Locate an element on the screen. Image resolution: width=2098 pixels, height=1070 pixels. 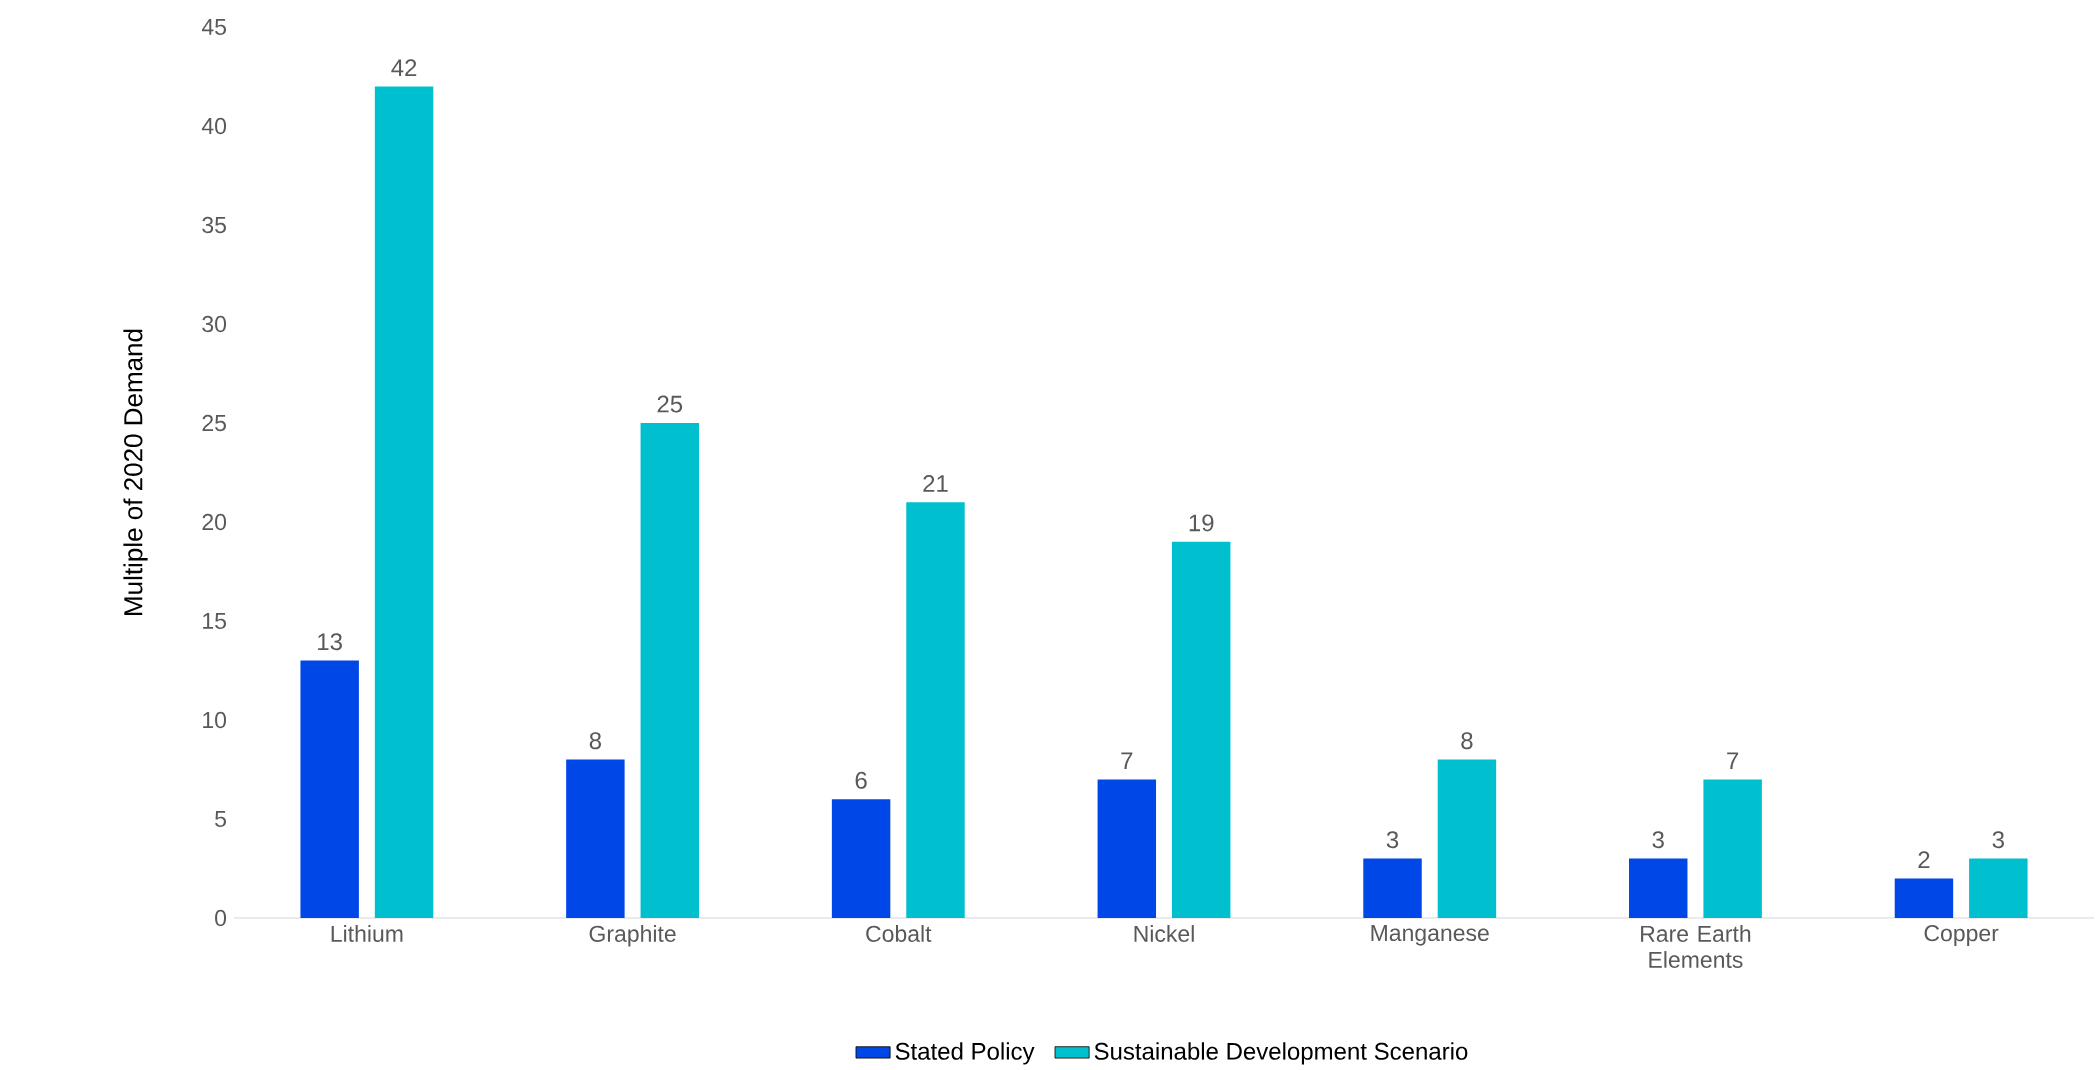
y-tick-label: 5 is located at coordinates (220, 819).